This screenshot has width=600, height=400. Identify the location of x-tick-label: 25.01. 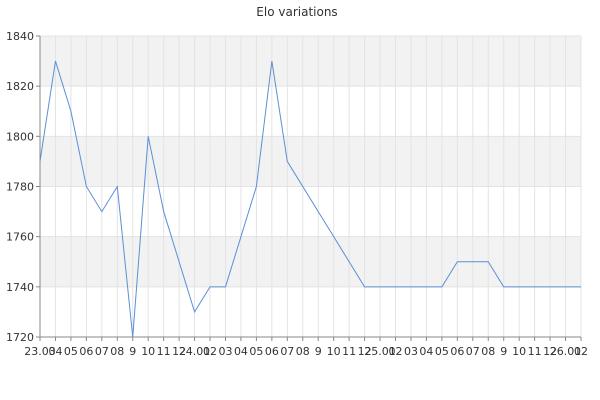
(380, 351).